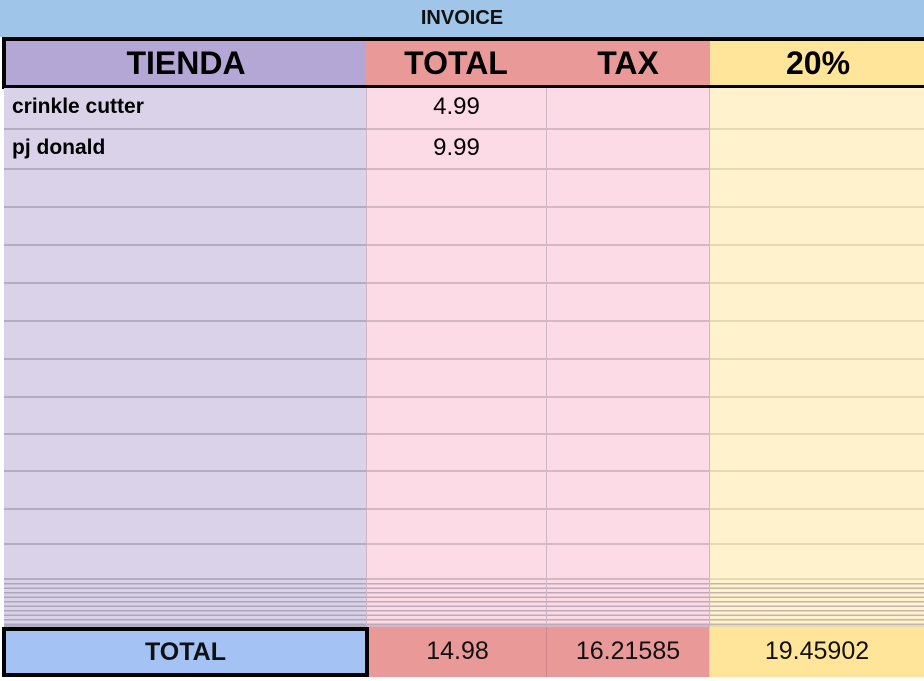 This screenshot has width=924, height=681. Describe the element at coordinates (462, 18) in the screenshot. I see `invoice-title: INVOICE` at that location.